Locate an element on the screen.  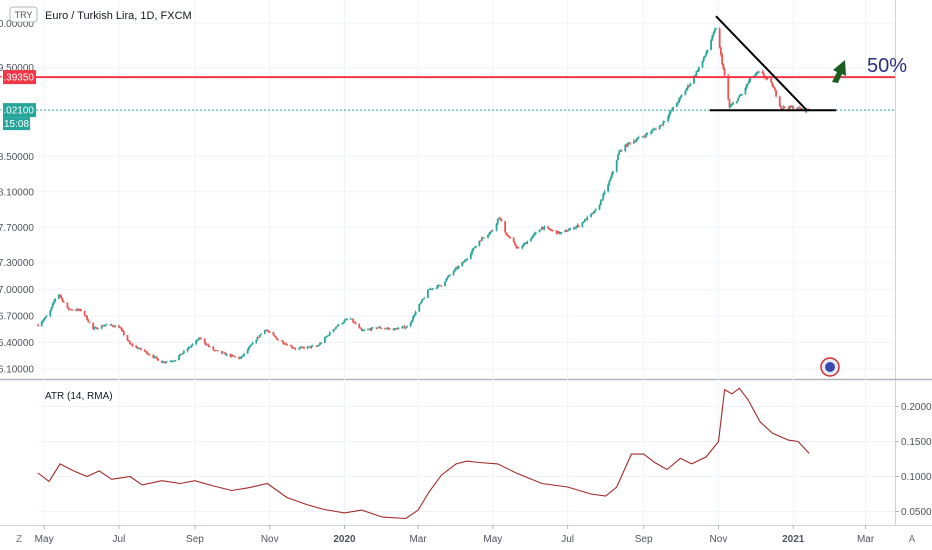
chart-title: Euro / Turkish Lira, 1D, FXCM is located at coordinates (118, 16).